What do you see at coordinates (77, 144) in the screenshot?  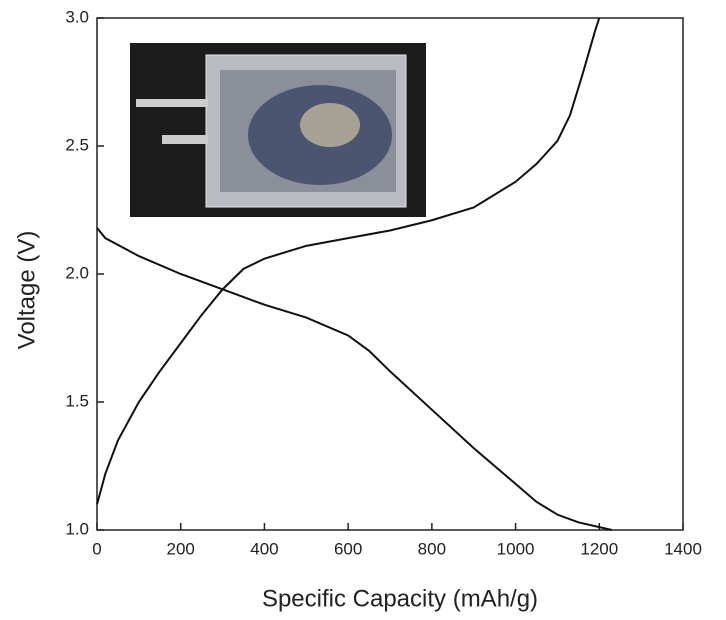 I see `y-tick-label: 2.5` at bounding box center [77, 144].